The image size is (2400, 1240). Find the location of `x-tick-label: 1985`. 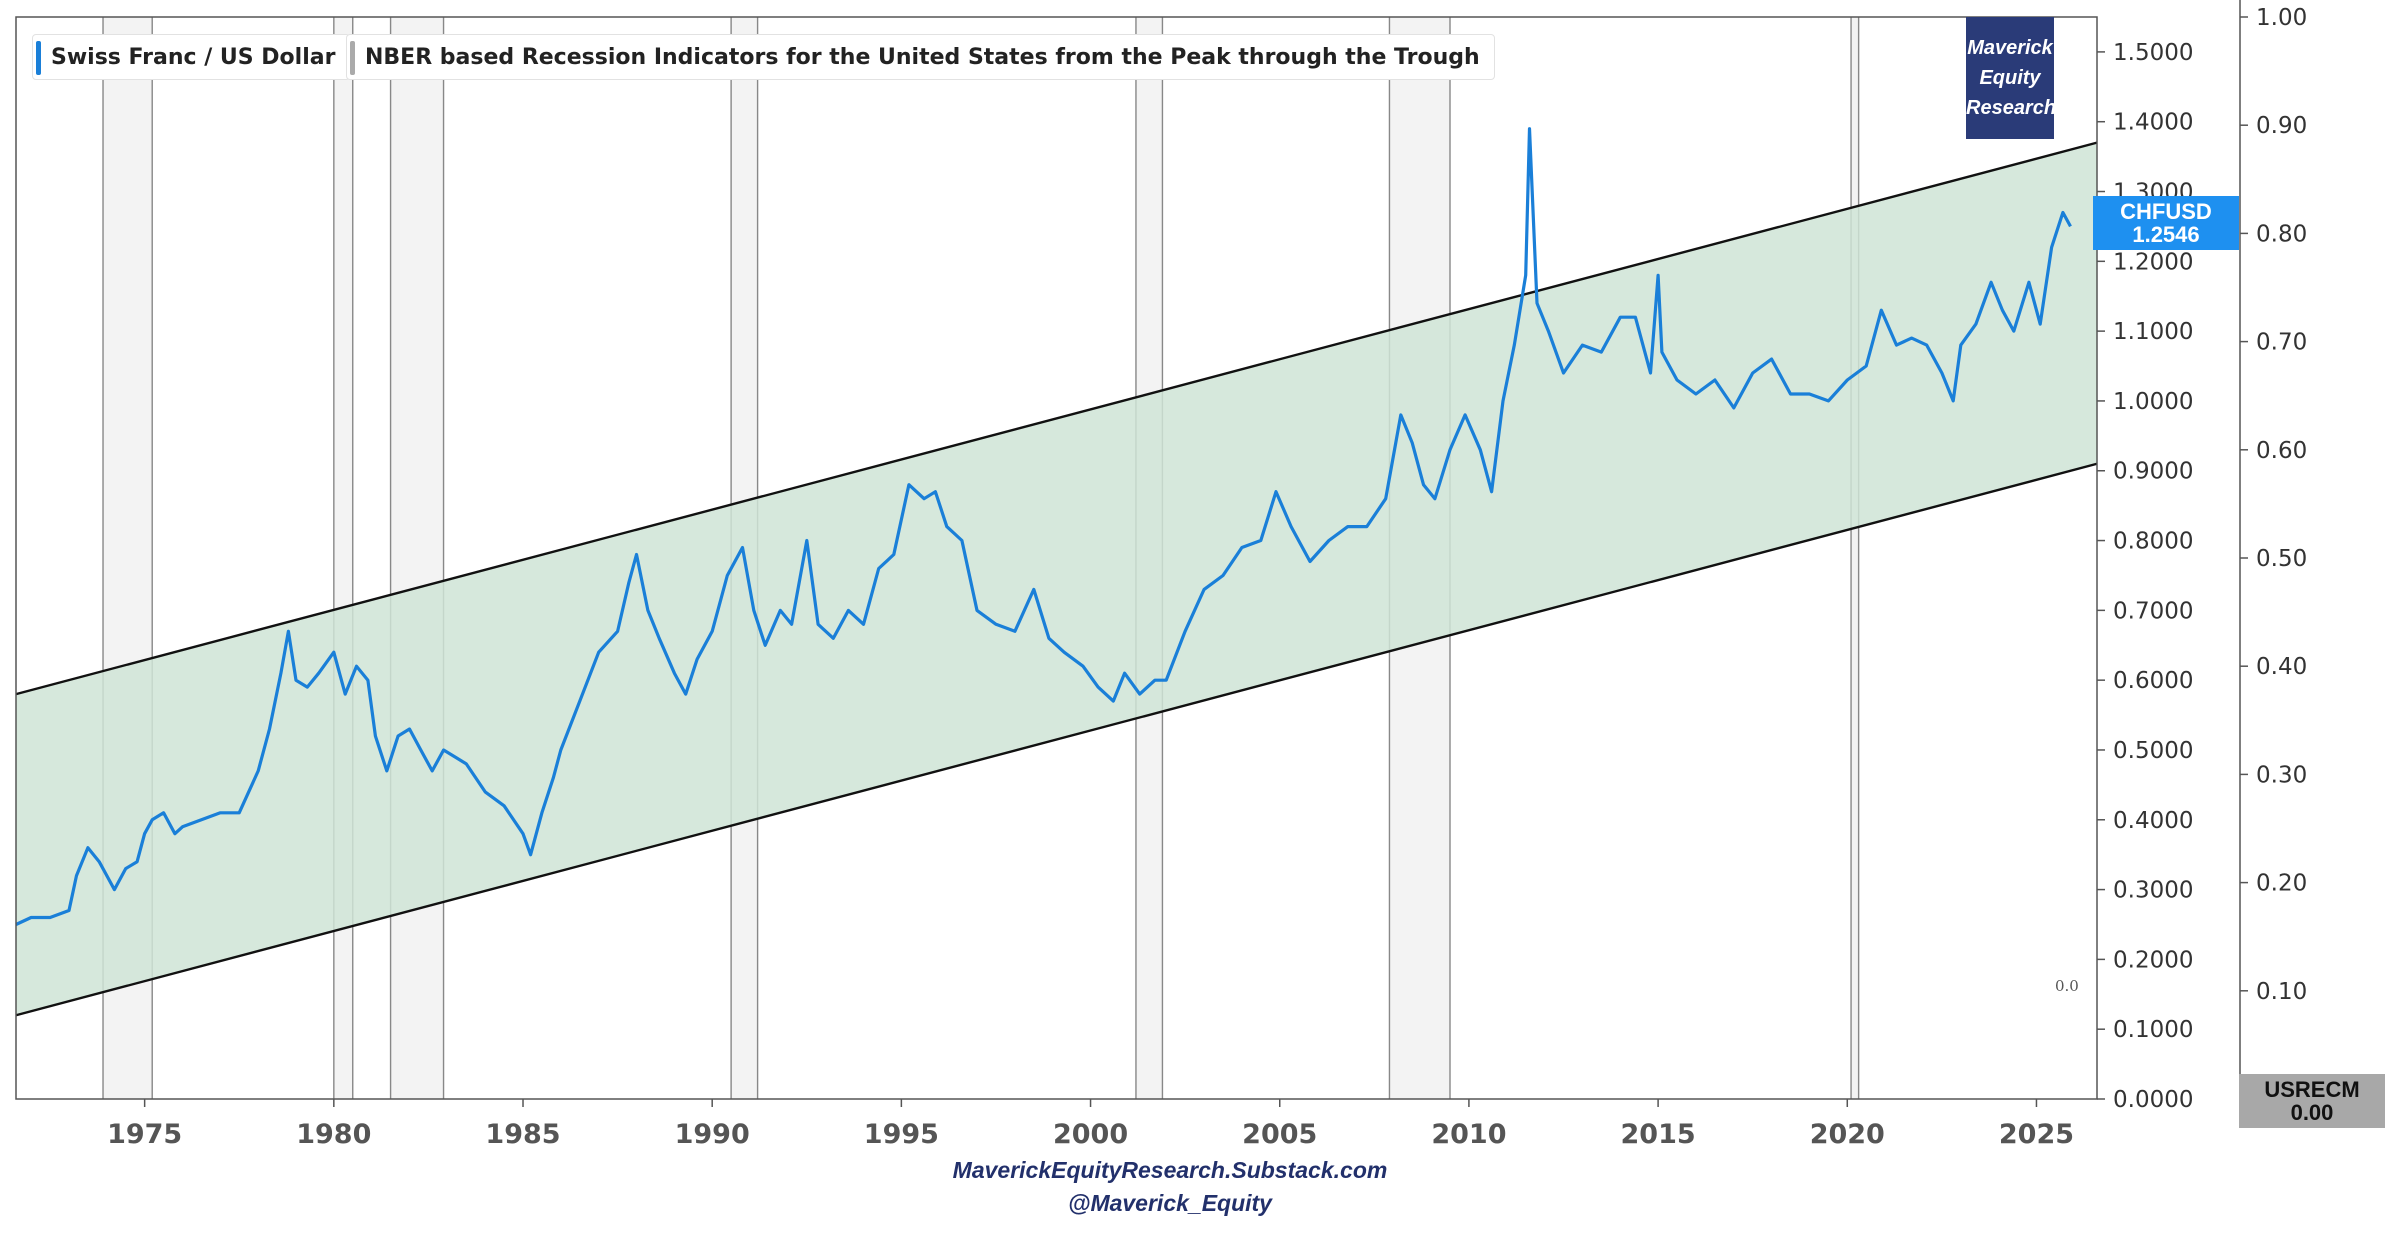

x-tick-label: 1985 is located at coordinates (522, 1134).